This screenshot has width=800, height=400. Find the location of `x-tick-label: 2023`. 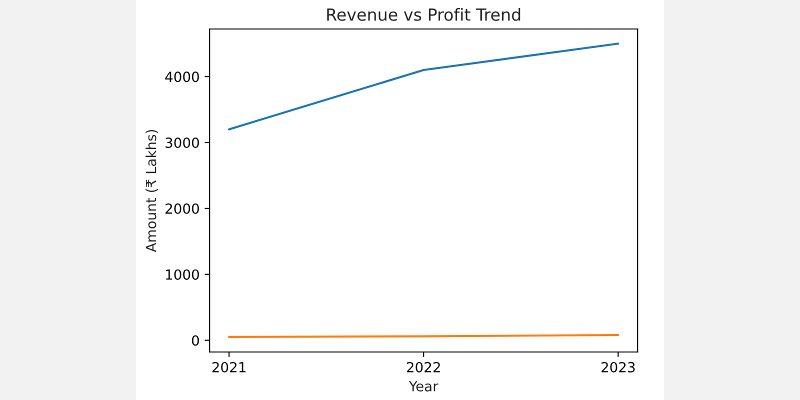

x-tick-label: 2023 is located at coordinates (618, 367).